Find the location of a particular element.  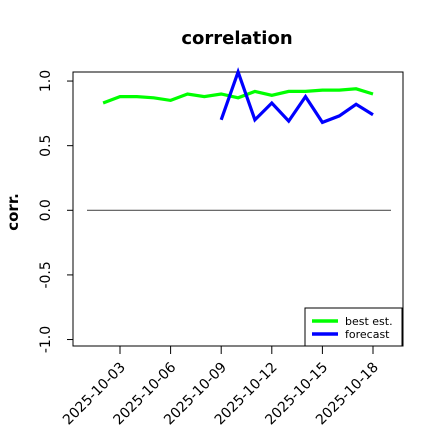

y-tick-label: 0.0 is located at coordinates (46, 210).